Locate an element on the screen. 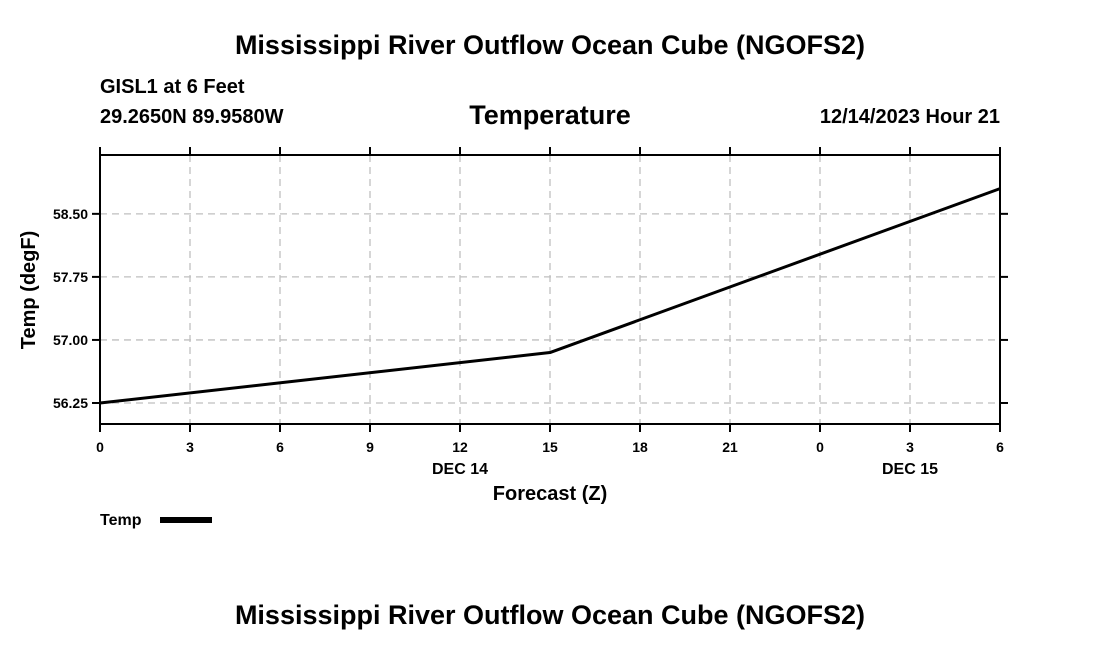  y-tick-label: 57.75 is located at coordinates (70, 277).